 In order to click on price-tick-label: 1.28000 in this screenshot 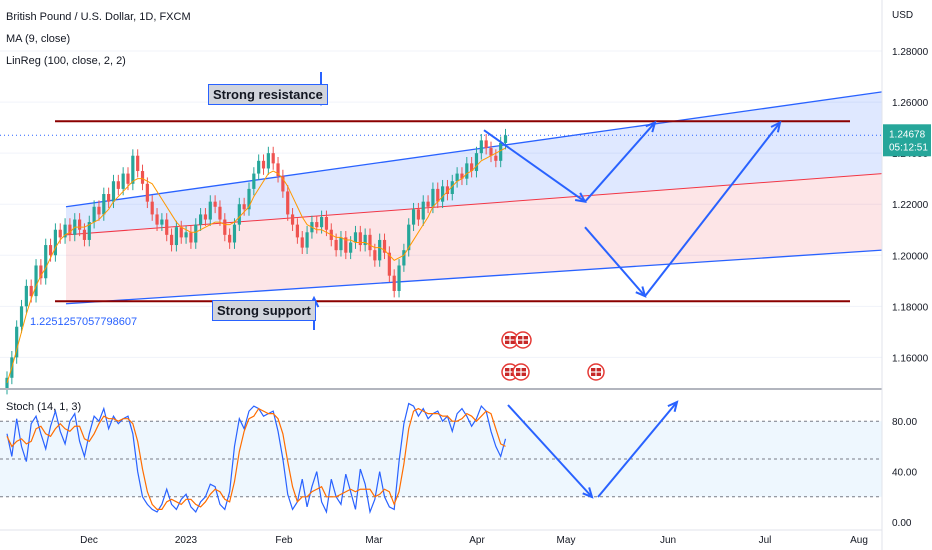, I will do `click(910, 52)`.